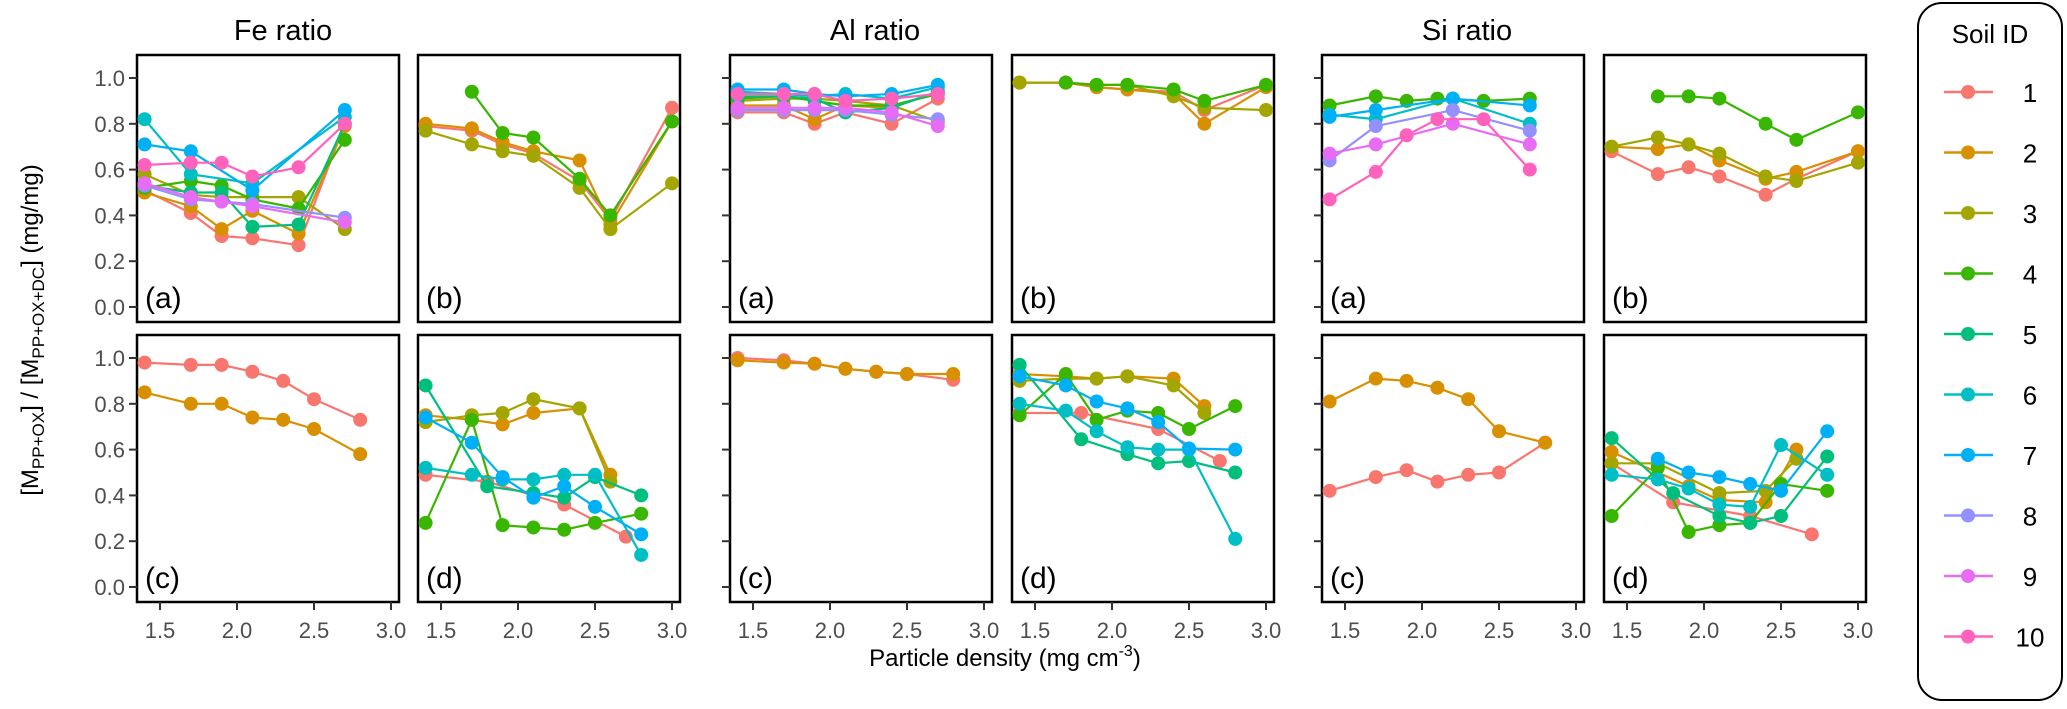 The width and height of the screenshot is (2067, 709). I want to click on panel-fe-a: 0.0 0.2 0.4 0.6 0.8 1.0 (a), so click(247, 188).